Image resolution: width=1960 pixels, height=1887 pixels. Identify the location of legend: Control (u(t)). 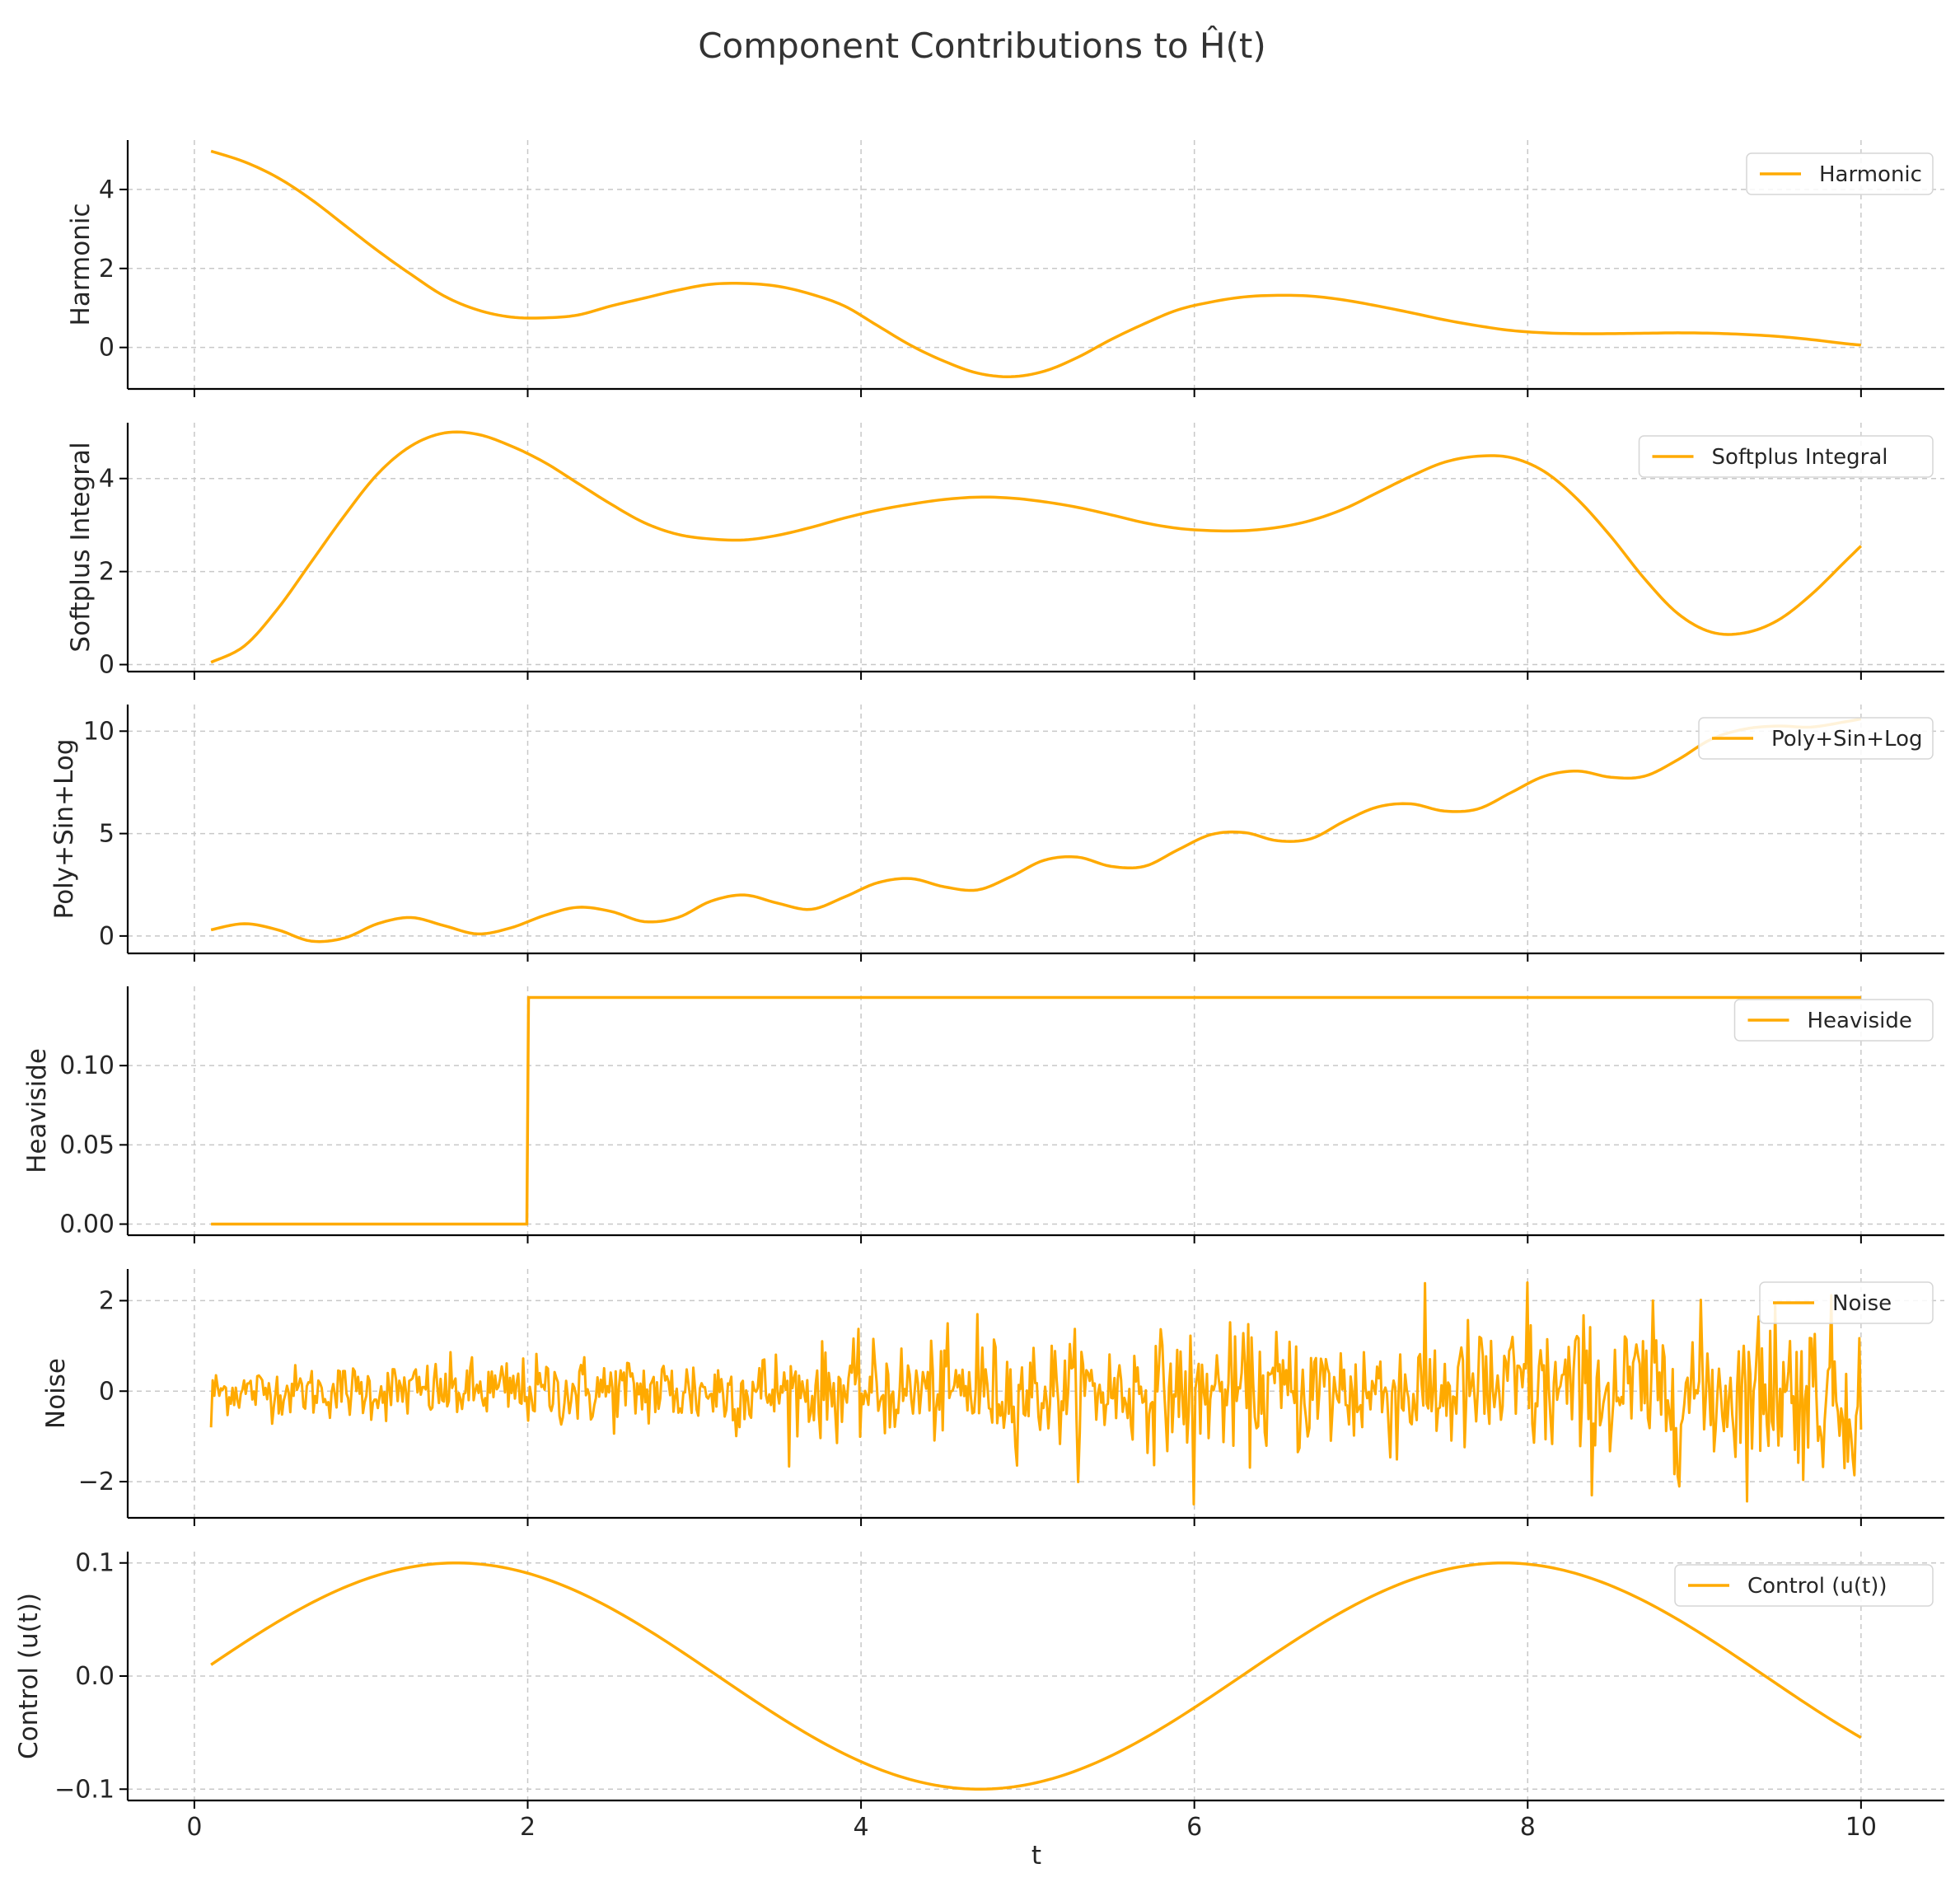
(1804, 1585).